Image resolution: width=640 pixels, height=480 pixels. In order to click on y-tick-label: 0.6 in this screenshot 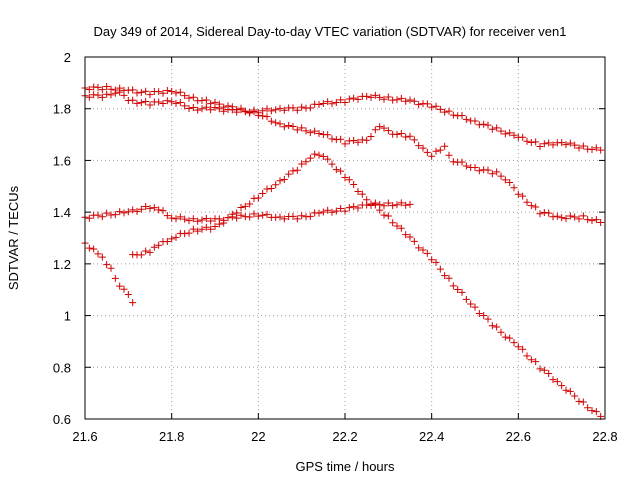, I will do `click(62, 419)`.